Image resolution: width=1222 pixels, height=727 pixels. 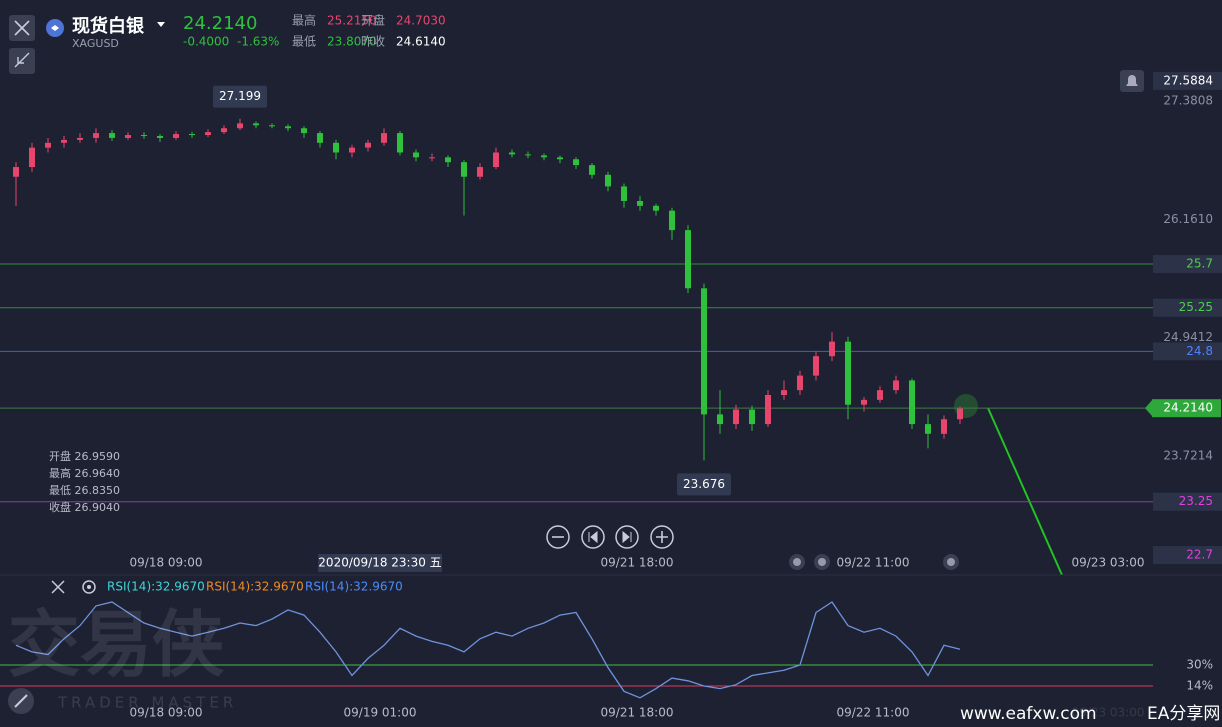 I want to click on time-label: 2020/09/18 23:30 五, so click(x=379, y=563).